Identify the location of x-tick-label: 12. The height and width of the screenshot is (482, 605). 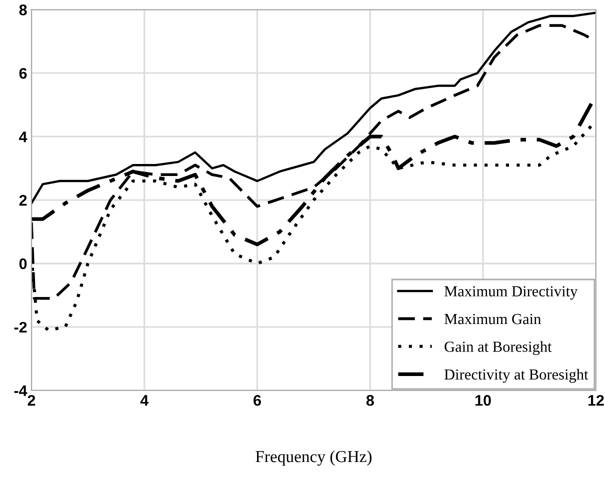
(596, 400).